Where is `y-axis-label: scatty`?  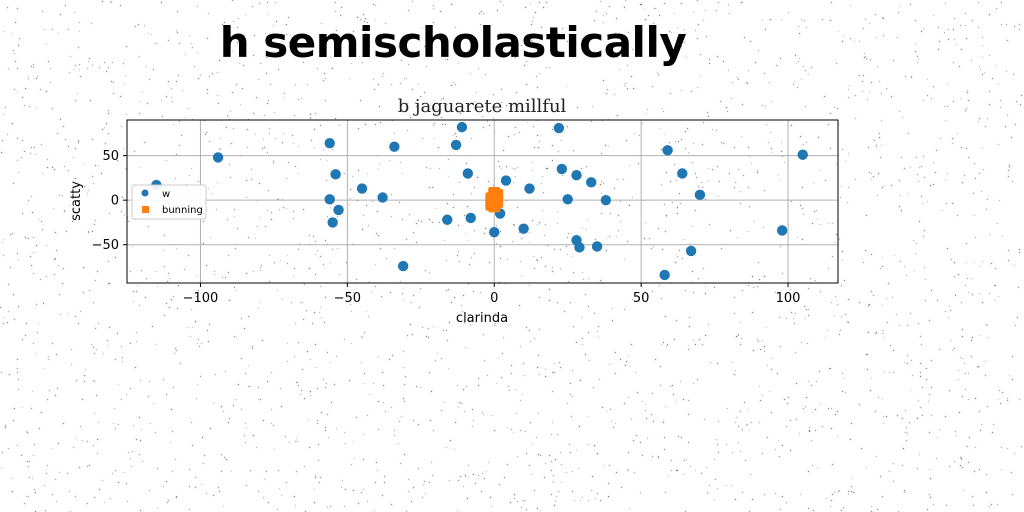 y-axis-label: scatty is located at coordinates (76, 201).